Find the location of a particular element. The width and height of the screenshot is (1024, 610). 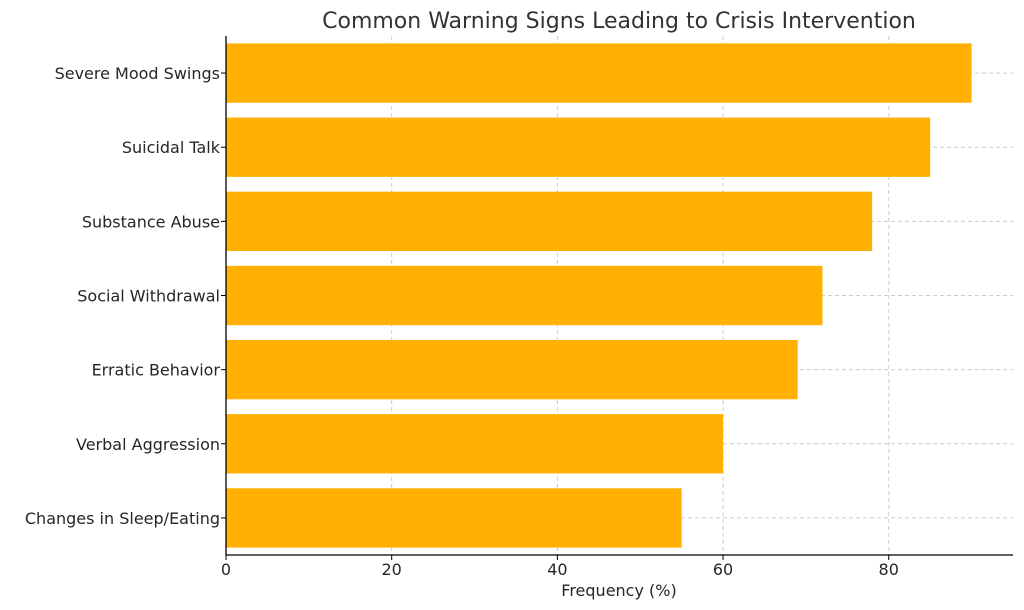

category-label: Changes in Sleep/Eating is located at coordinates (122, 518).